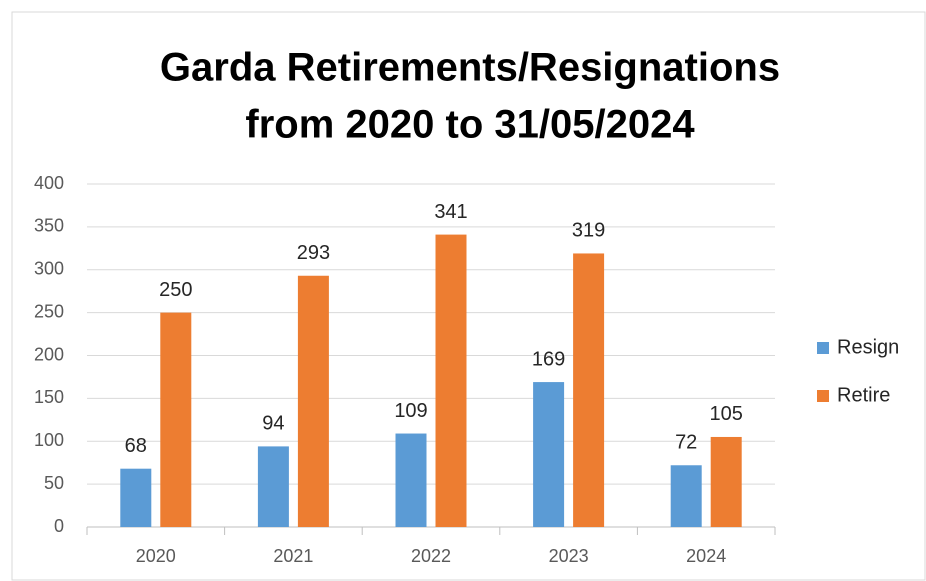 The image size is (926, 581). What do you see at coordinates (686, 443) in the screenshot?
I see `data-label: 72` at bounding box center [686, 443].